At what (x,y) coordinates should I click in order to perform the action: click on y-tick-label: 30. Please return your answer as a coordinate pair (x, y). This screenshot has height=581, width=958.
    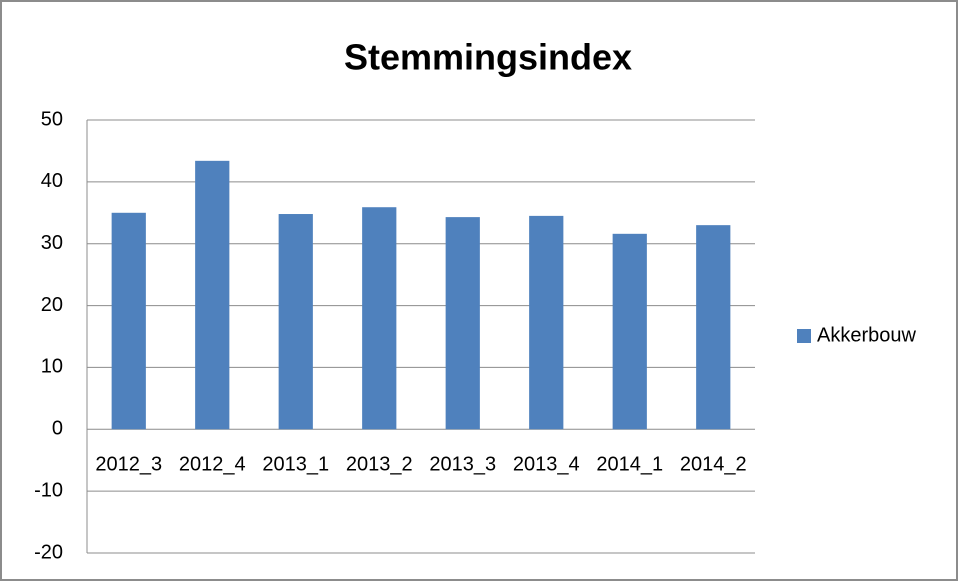
    Looking at the image, I should click on (52, 243).